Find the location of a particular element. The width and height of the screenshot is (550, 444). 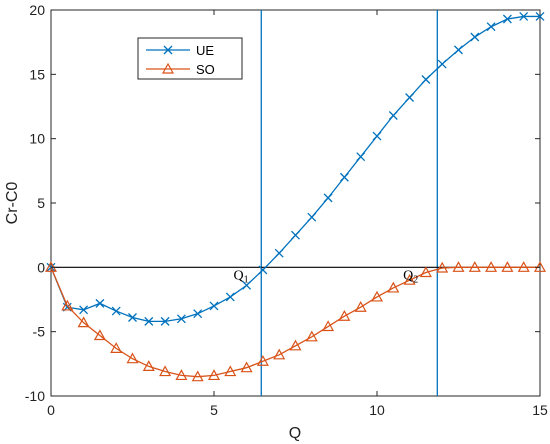

x-tick-label: 15 is located at coordinates (540, 410).